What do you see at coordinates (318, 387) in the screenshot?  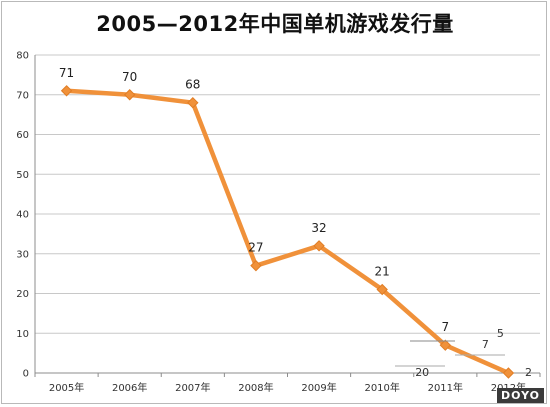 I see `x-tick-label: 2009年` at bounding box center [318, 387].